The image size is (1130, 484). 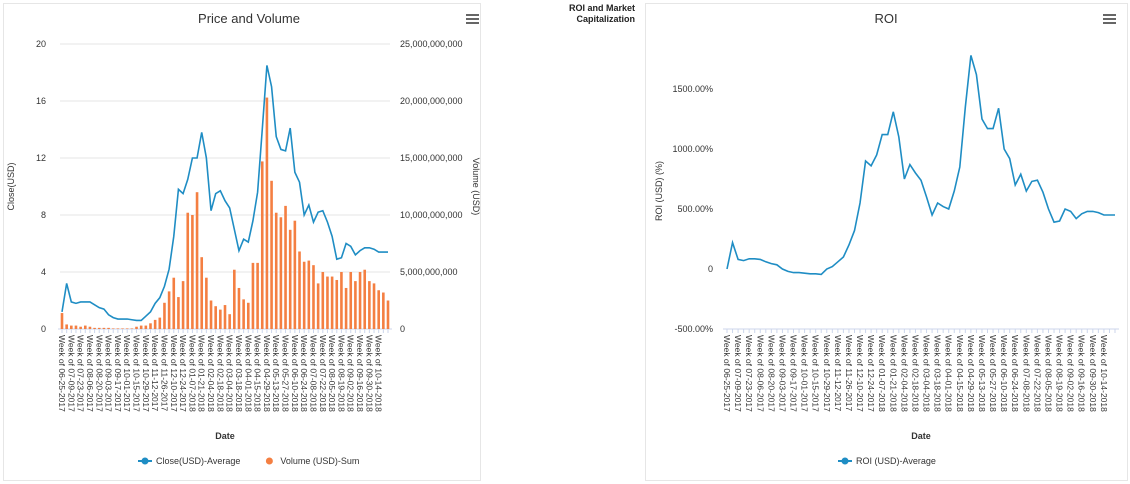 What do you see at coordinates (476, 187) in the screenshot?
I see `y2-axis-title: Volume (USD)` at bounding box center [476, 187].